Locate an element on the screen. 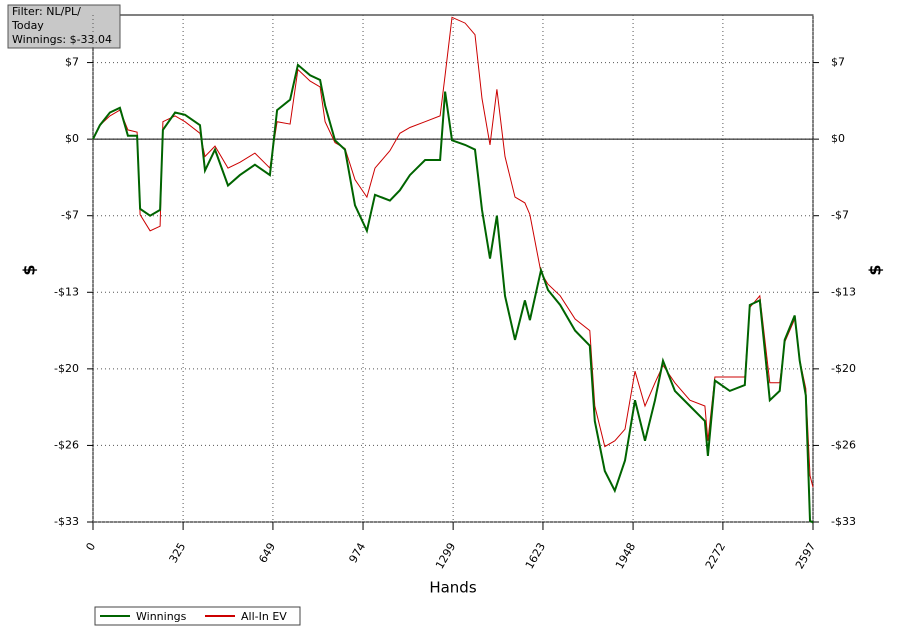  x-tick-label: 1299 is located at coordinates (445, 556).